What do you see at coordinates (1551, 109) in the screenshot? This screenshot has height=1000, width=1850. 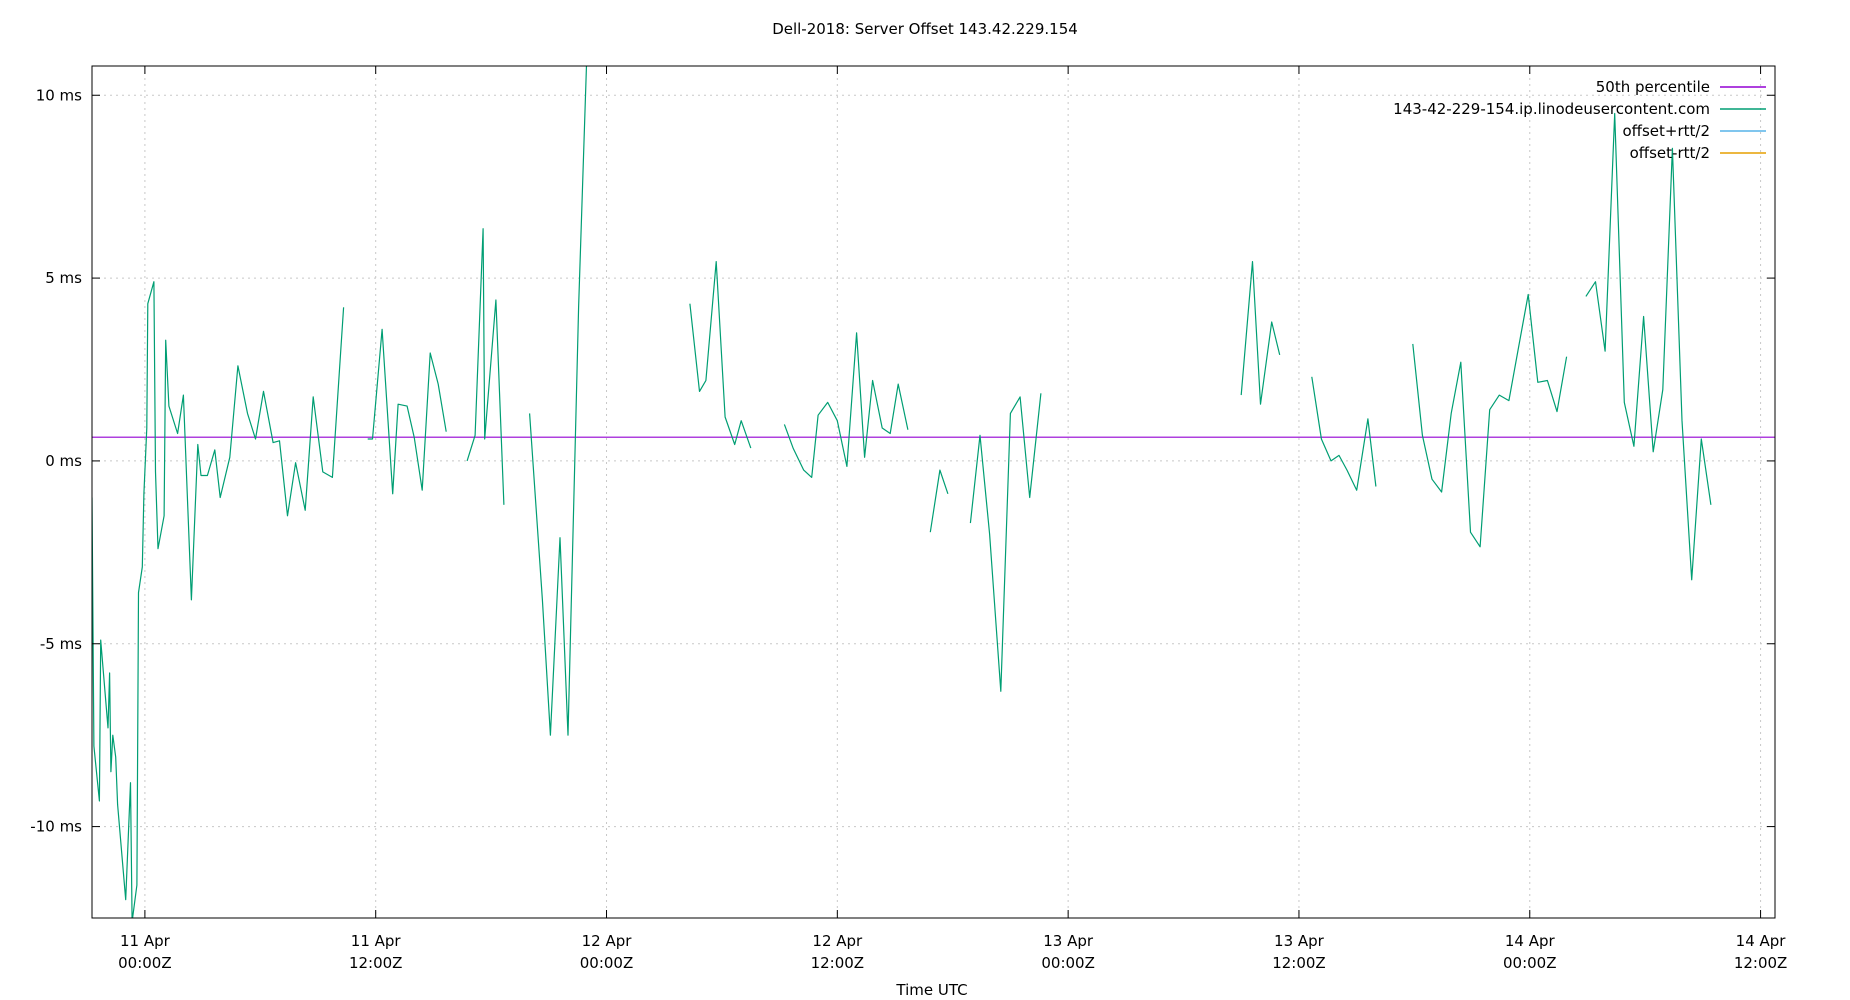 I see `legend-label: 143-42-229-154.ip.linodeusercontent.com` at bounding box center [1551, 109].